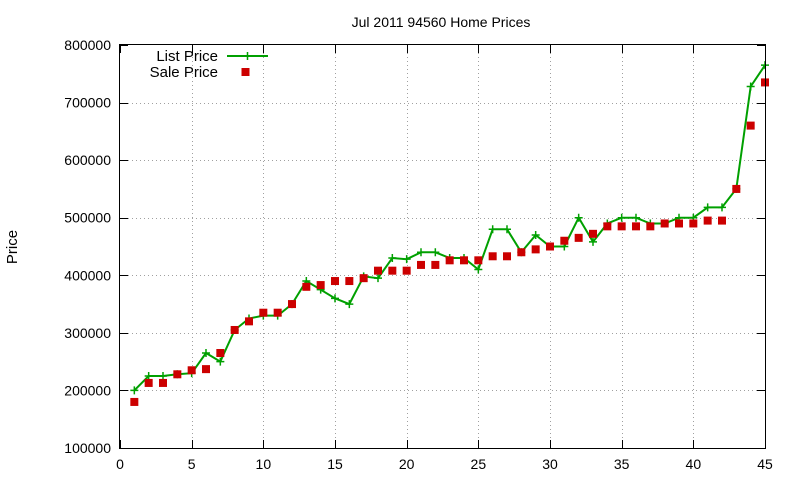  What do you see at coordinates (694, 464) in the screenshot?
I see `x-tick-label: 40` at bounding box center [694, 464].